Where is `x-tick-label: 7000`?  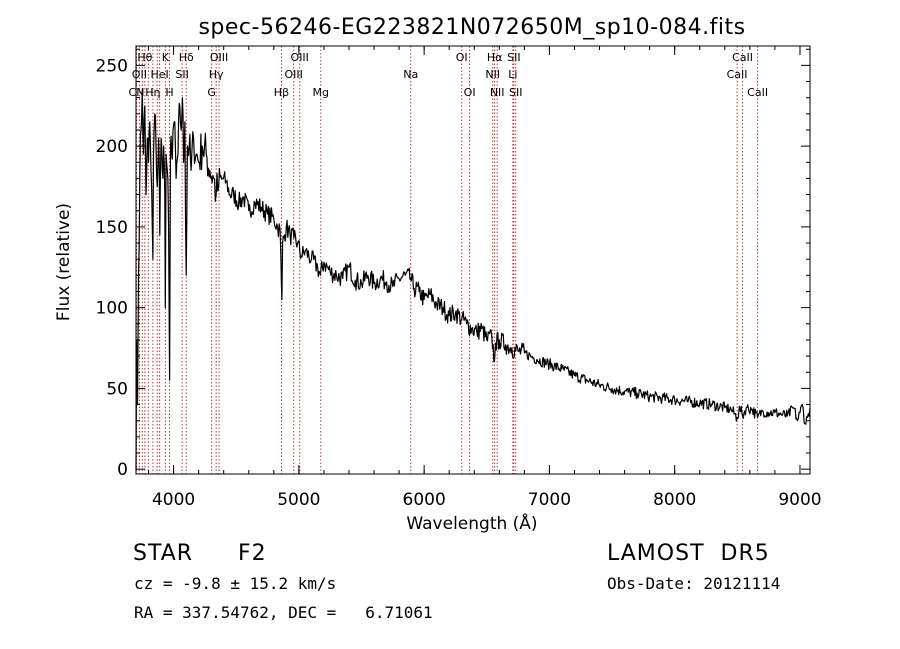
x-tick-label: 7000 is located at coordinates (549, 500).